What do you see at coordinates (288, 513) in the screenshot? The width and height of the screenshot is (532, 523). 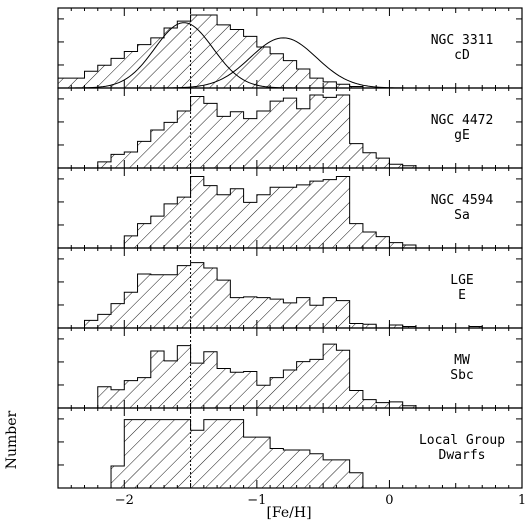 I see `x-axis-label: [Fe/H]` at bounding box center [288, 513].